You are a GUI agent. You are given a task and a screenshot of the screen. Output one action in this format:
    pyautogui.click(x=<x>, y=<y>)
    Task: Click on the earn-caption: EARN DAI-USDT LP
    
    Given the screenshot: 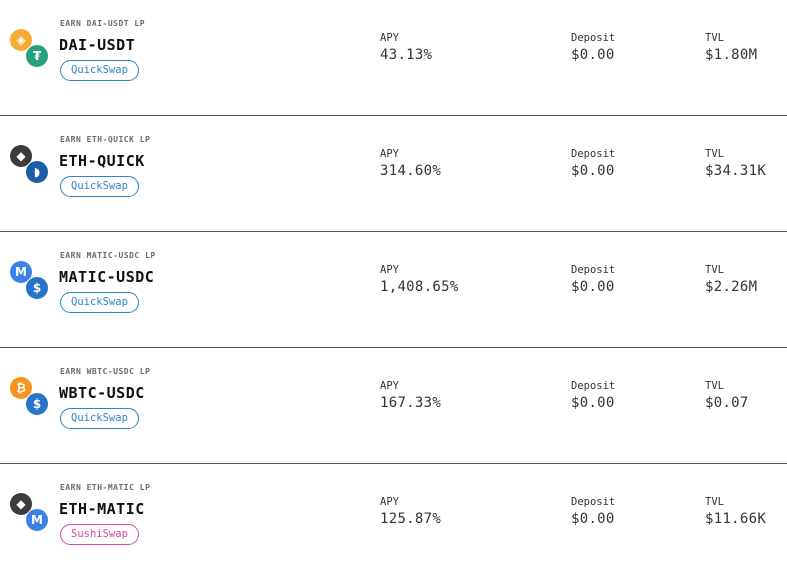 What is the action you would take?
    pyautogui.click(x=103, y=23)
    